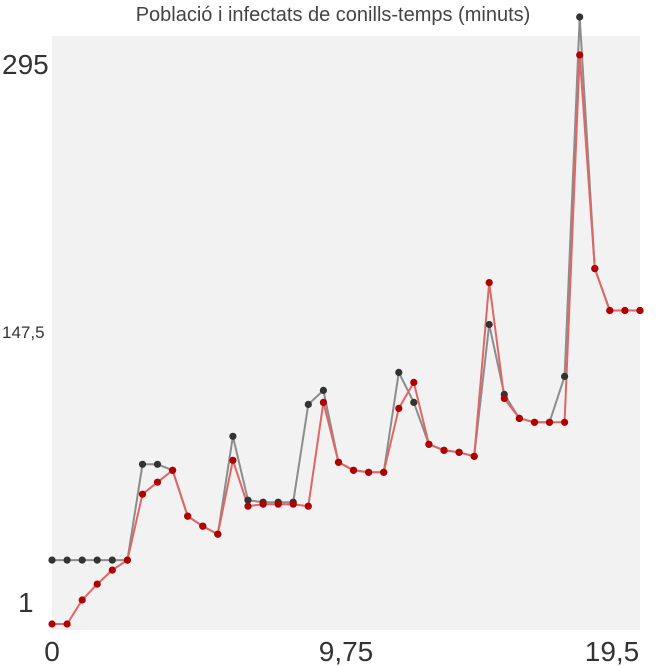 Image resolution: width=666 pixels, height=666 pixels. I want to click on y-tick-label: 1, so click(26, 602).